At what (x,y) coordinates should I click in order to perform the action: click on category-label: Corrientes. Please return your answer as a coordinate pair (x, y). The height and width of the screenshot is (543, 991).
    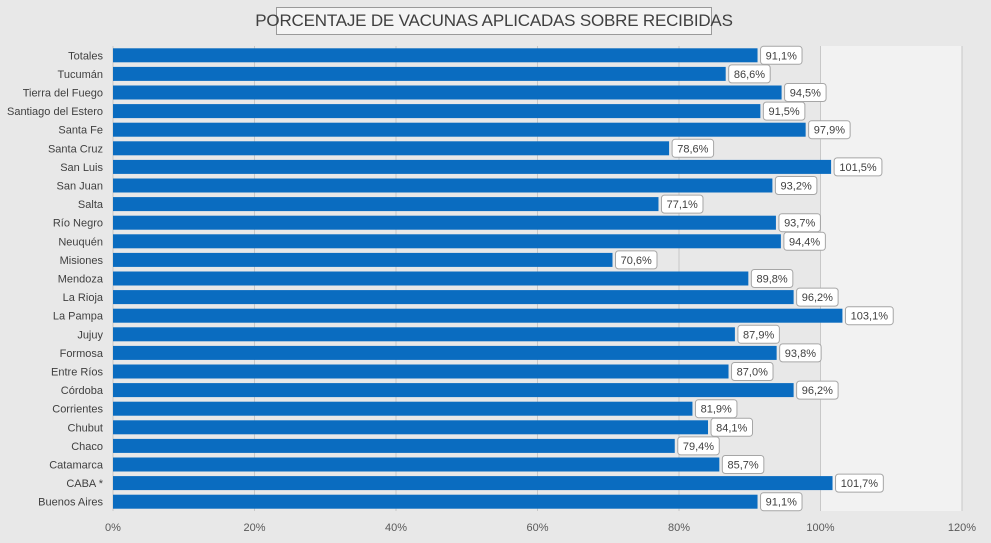
    Looking at the image, I should click on (77, 410).